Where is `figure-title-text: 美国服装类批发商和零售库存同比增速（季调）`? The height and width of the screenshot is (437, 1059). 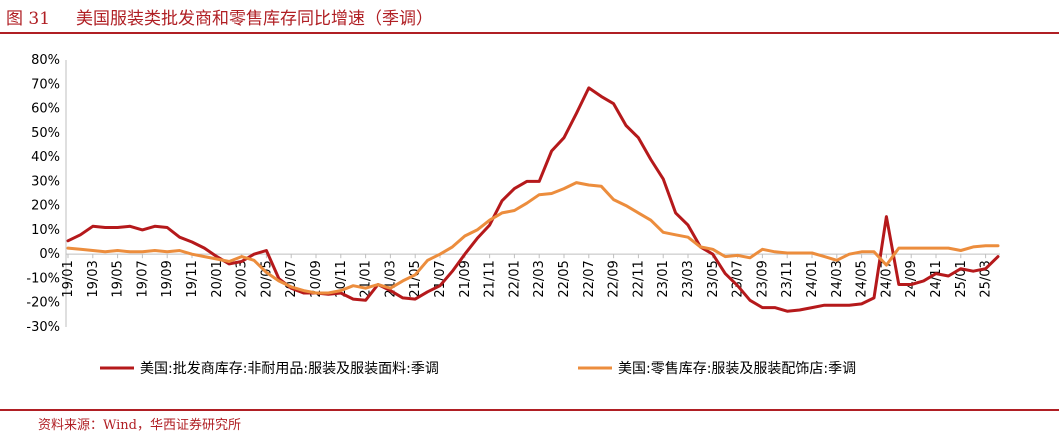
figure-title-text: 美国服装类批发商和零售库存同比增速（季调） is located at coordinates (255, 19).